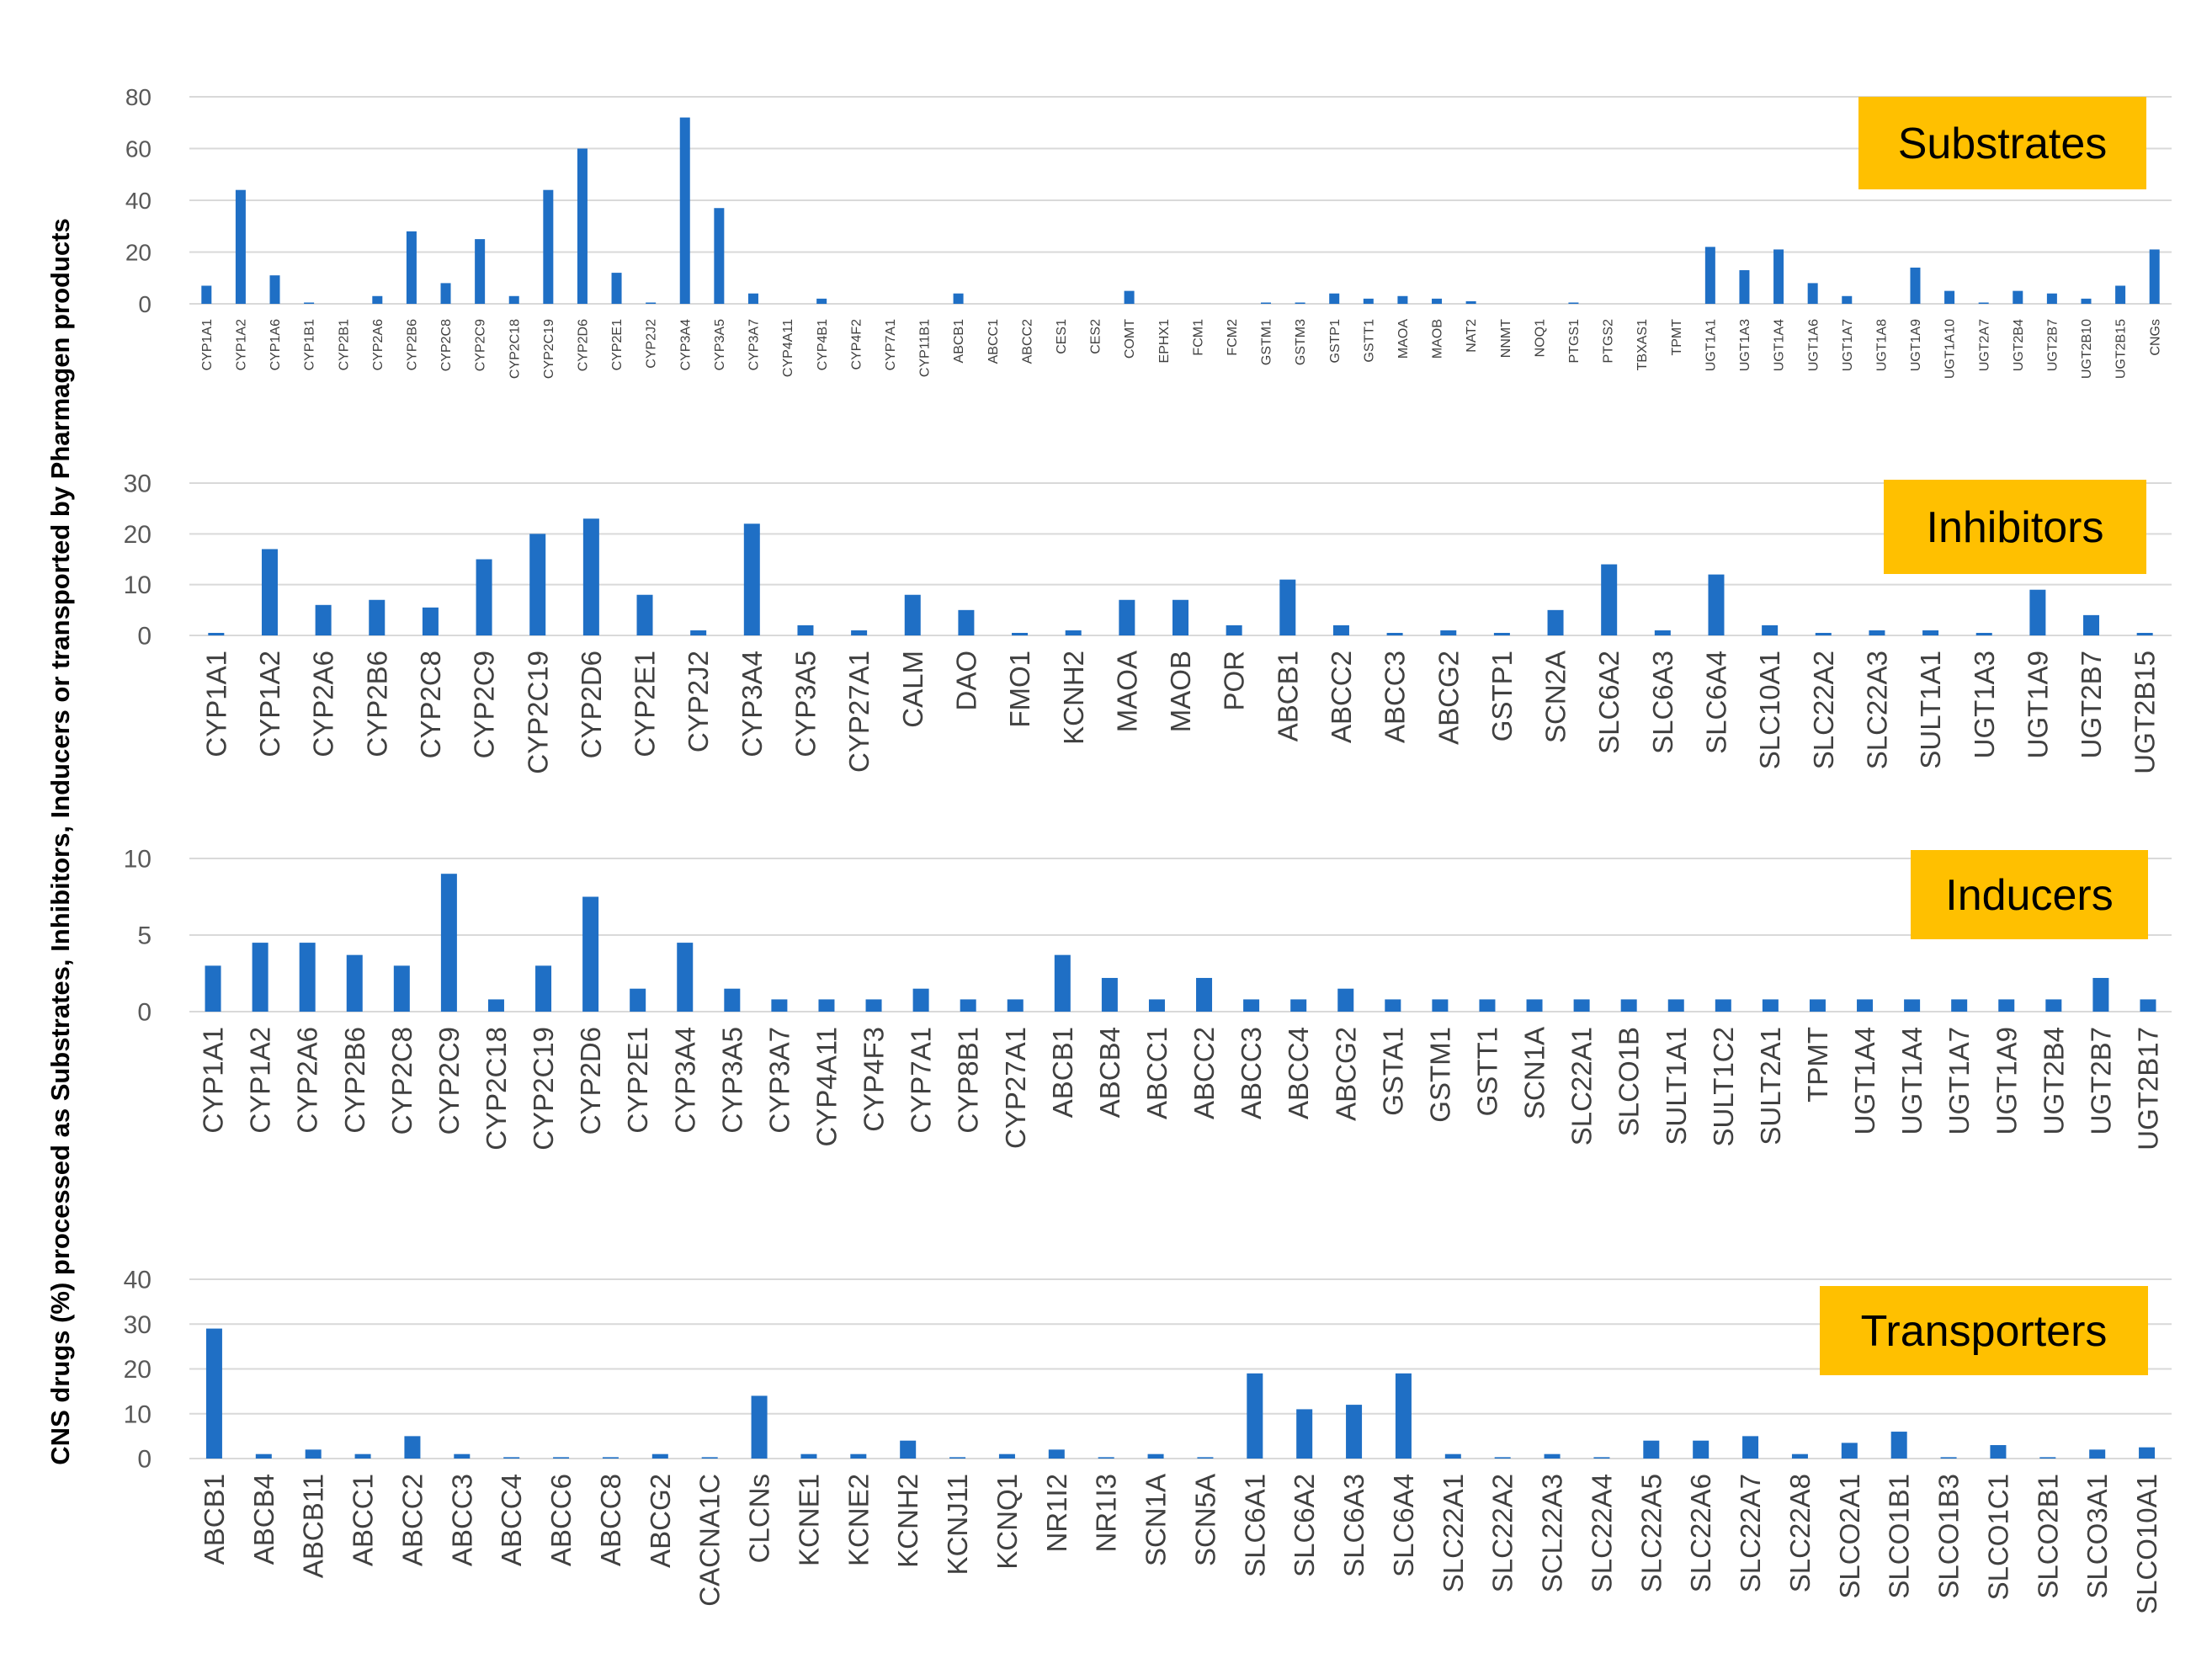 The image size is (2212, 1674). Describe the element at coordinates (1574, 342) in the screenshot. I see `x-tick-label: PTGS1` at that location.